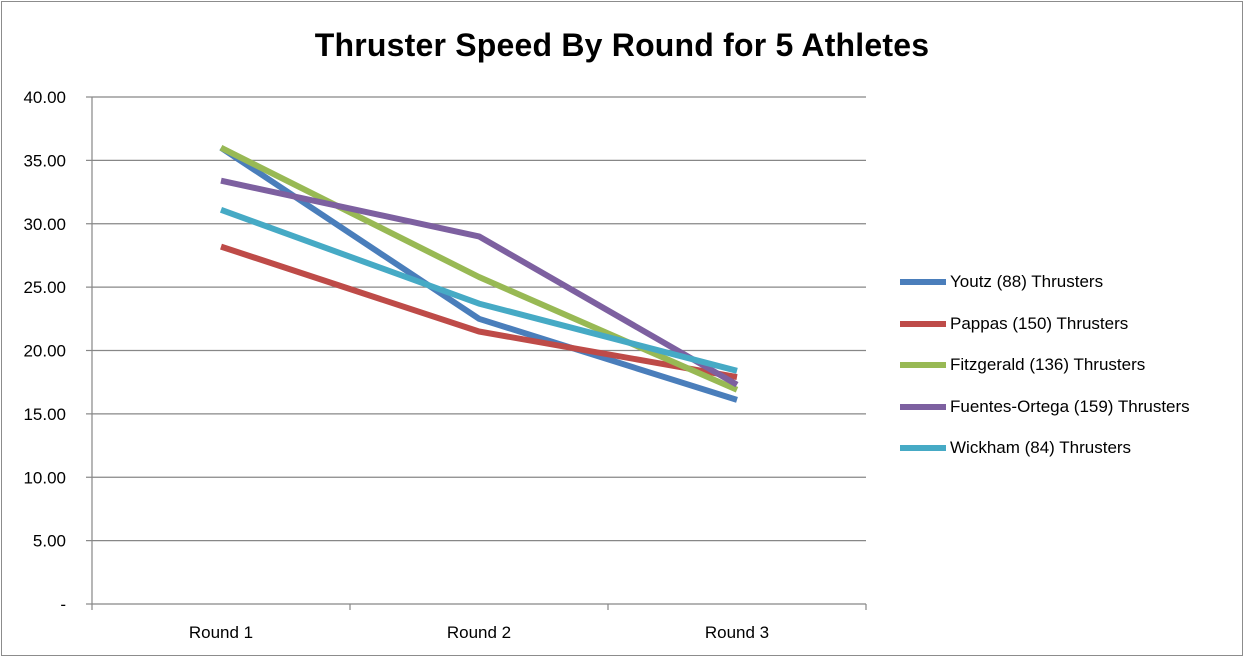  Describe the element at coordinates (44, 477) in the screenshot. I see `y-tick-label: 10.00` at that location.